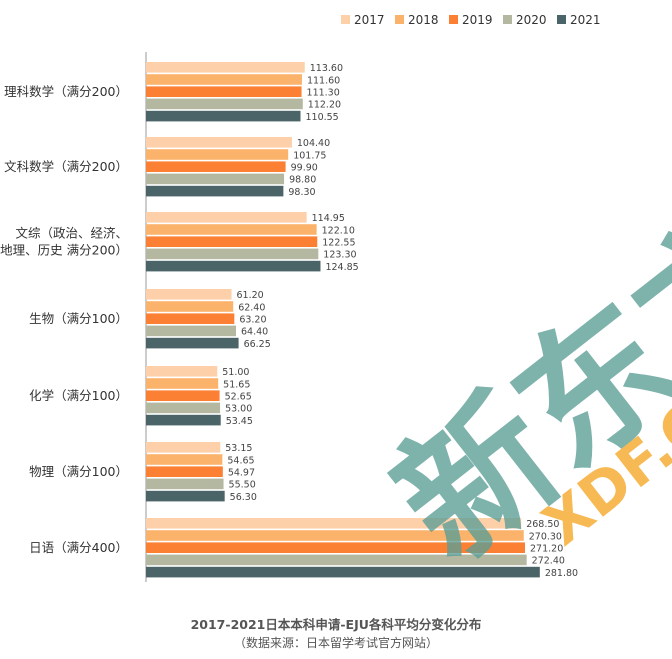  What do you see at coordinates (66, 166) in the screenshot?
I see `category-label: 文科数学（满分200）` at bounding box center [66, 166].